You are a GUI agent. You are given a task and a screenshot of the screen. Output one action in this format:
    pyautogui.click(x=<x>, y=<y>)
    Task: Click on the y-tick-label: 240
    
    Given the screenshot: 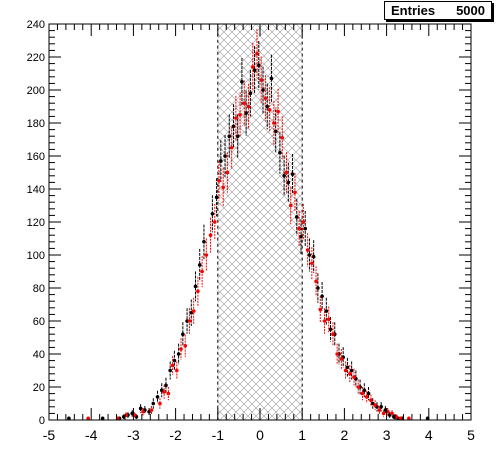 What is the action you would take?
    pyautogui.click(x=36, y=25)
    